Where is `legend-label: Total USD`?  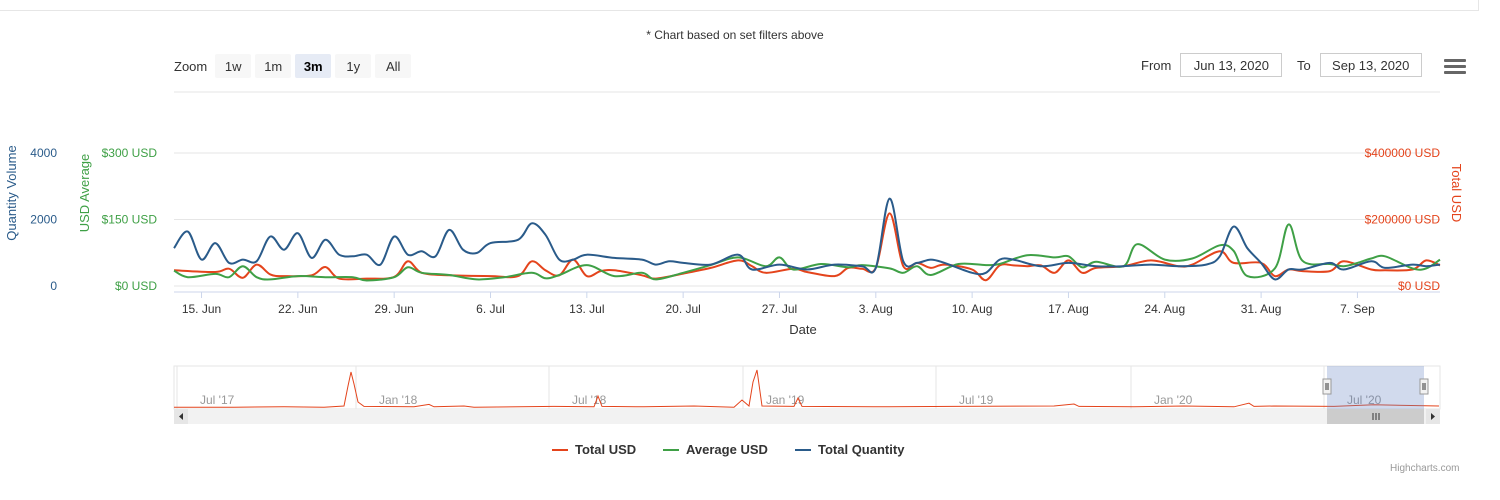 legend-label: Total USD is located at coordinates (605, 449).